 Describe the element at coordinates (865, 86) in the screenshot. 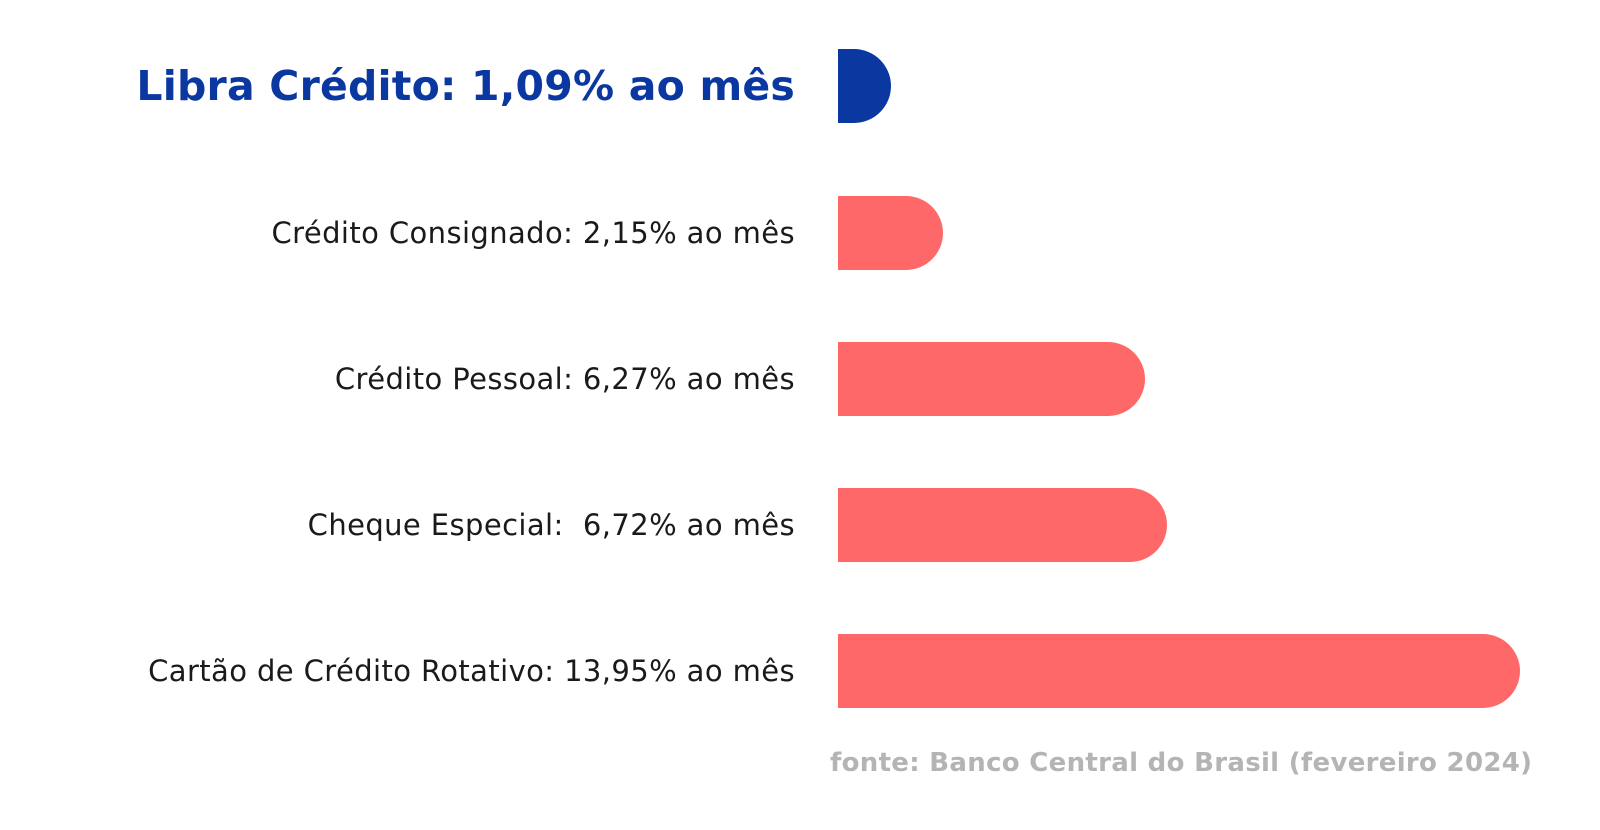

I see `highlight-bar` at that location.